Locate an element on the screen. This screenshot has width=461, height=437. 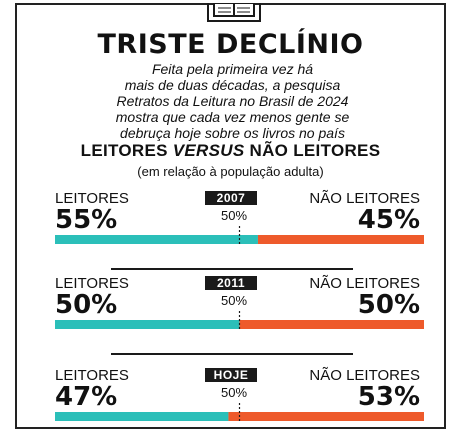
section-heading-non-readers: NÃO LEITORES is located at coordinates (315, 150).